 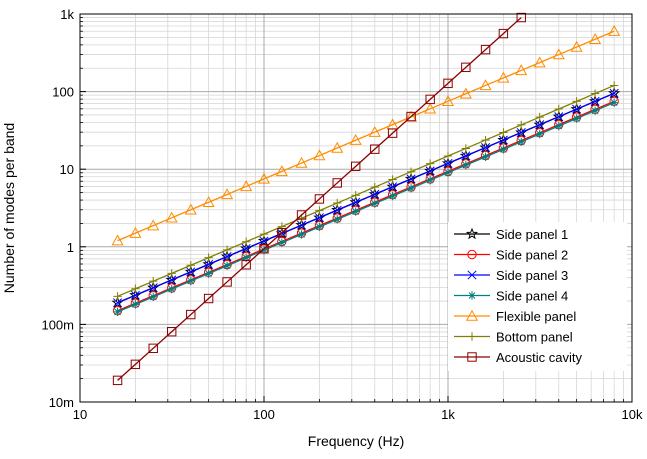 What do you see at coordinates (264, 414) in the screenshot?
I see `x-tick-label: 100` at bounding box center [264, 414].